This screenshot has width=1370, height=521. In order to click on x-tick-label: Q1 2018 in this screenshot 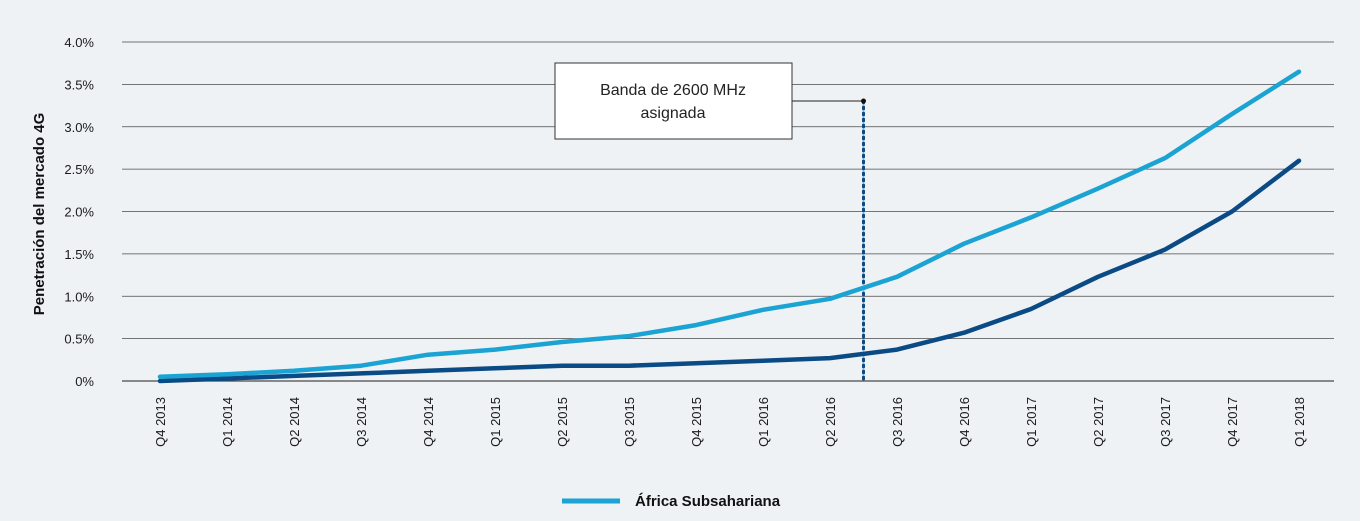, I will do `click(1299, 422)`.